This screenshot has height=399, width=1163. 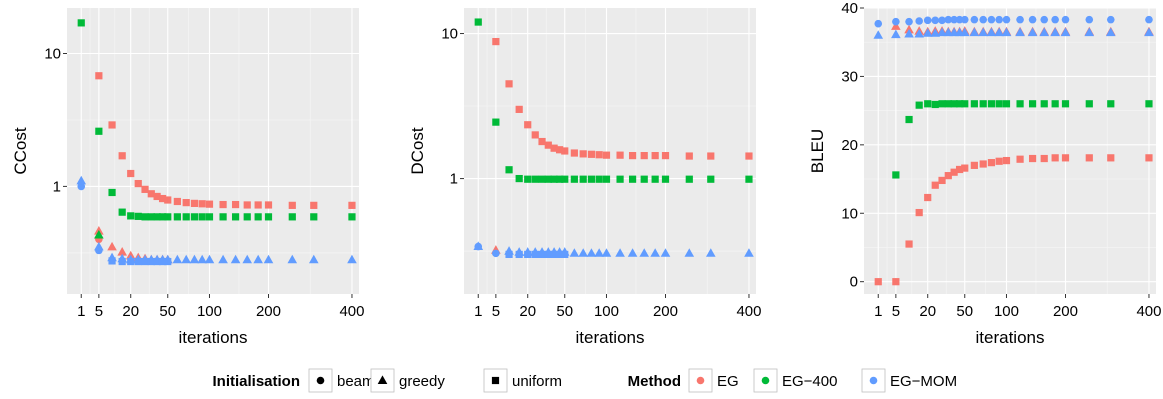 I want to click on x-axis-title: iterations, so click(x=1010, y=337).